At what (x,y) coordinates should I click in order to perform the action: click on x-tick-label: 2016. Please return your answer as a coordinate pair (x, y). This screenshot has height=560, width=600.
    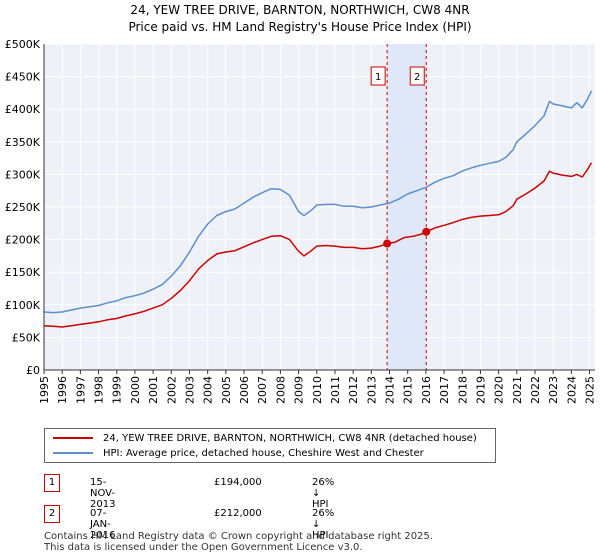
    Looking at the image, I should click on (426, 390).